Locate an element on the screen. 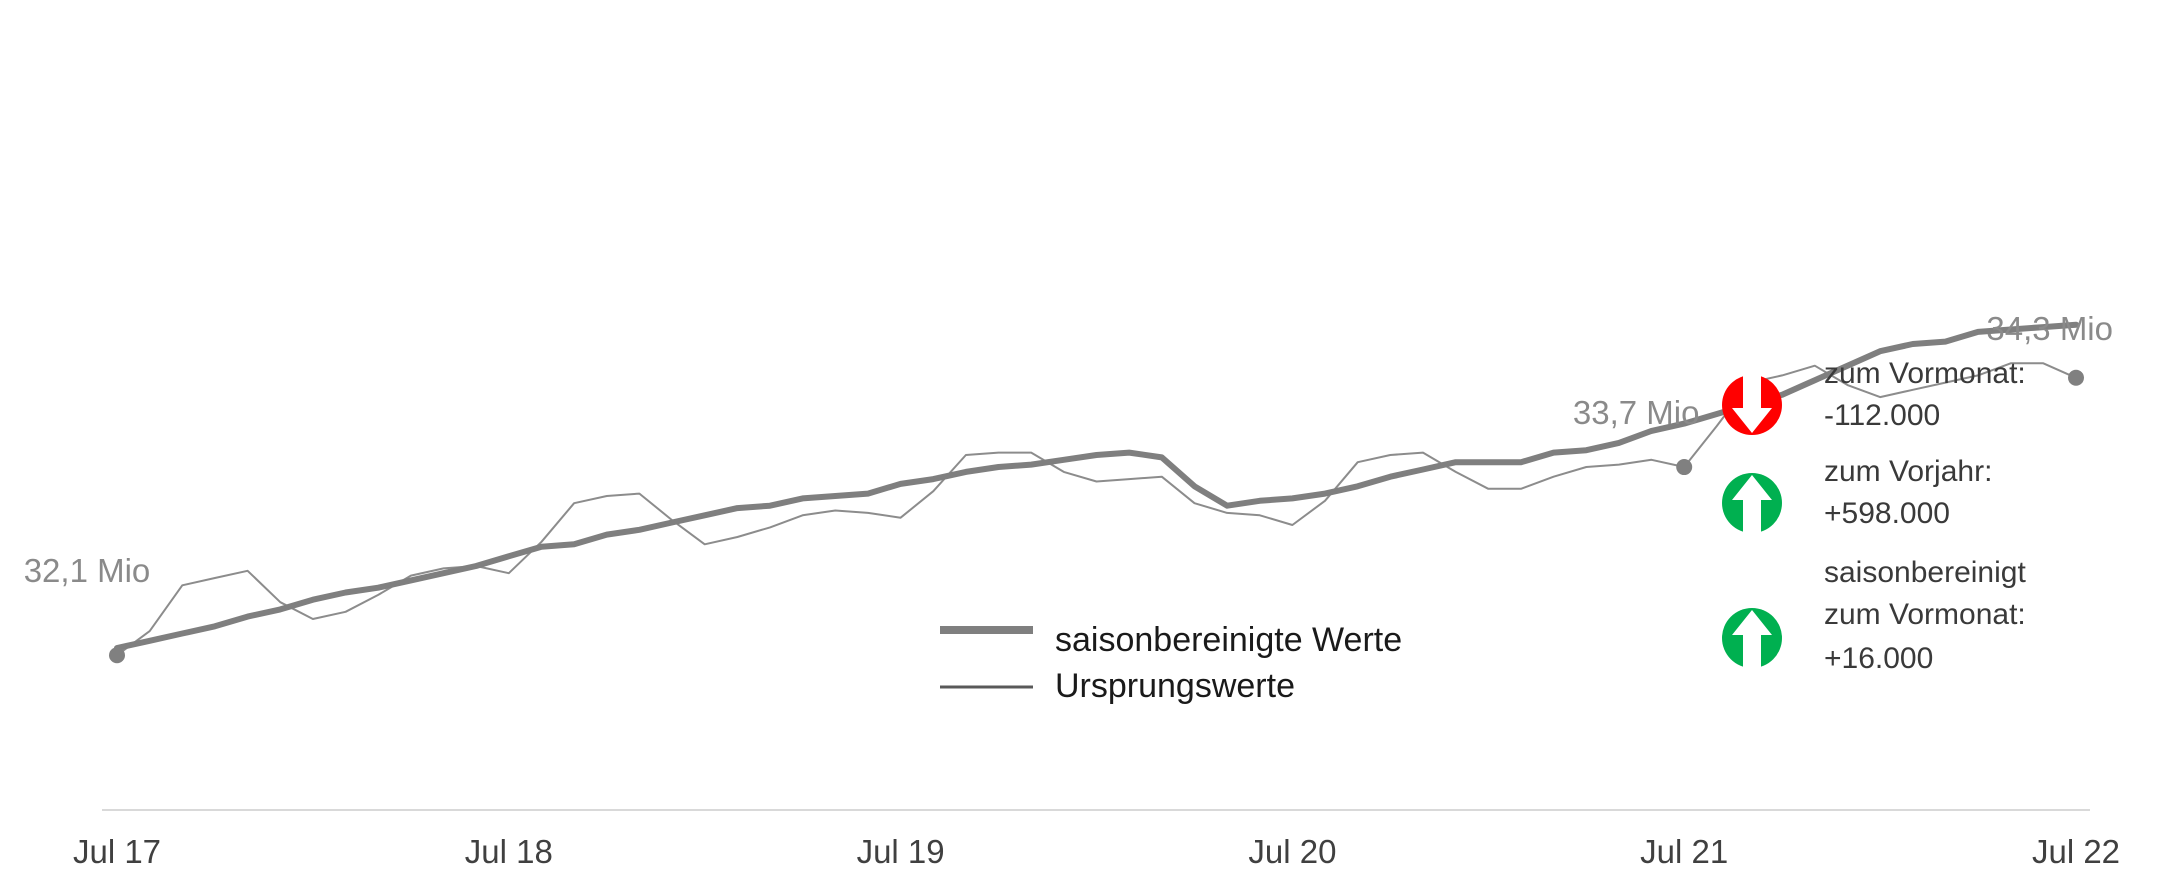 The image size is (2175, 869). info-seasonal-label-1: saisonbereinigt is located at coordinates (1925, 572).